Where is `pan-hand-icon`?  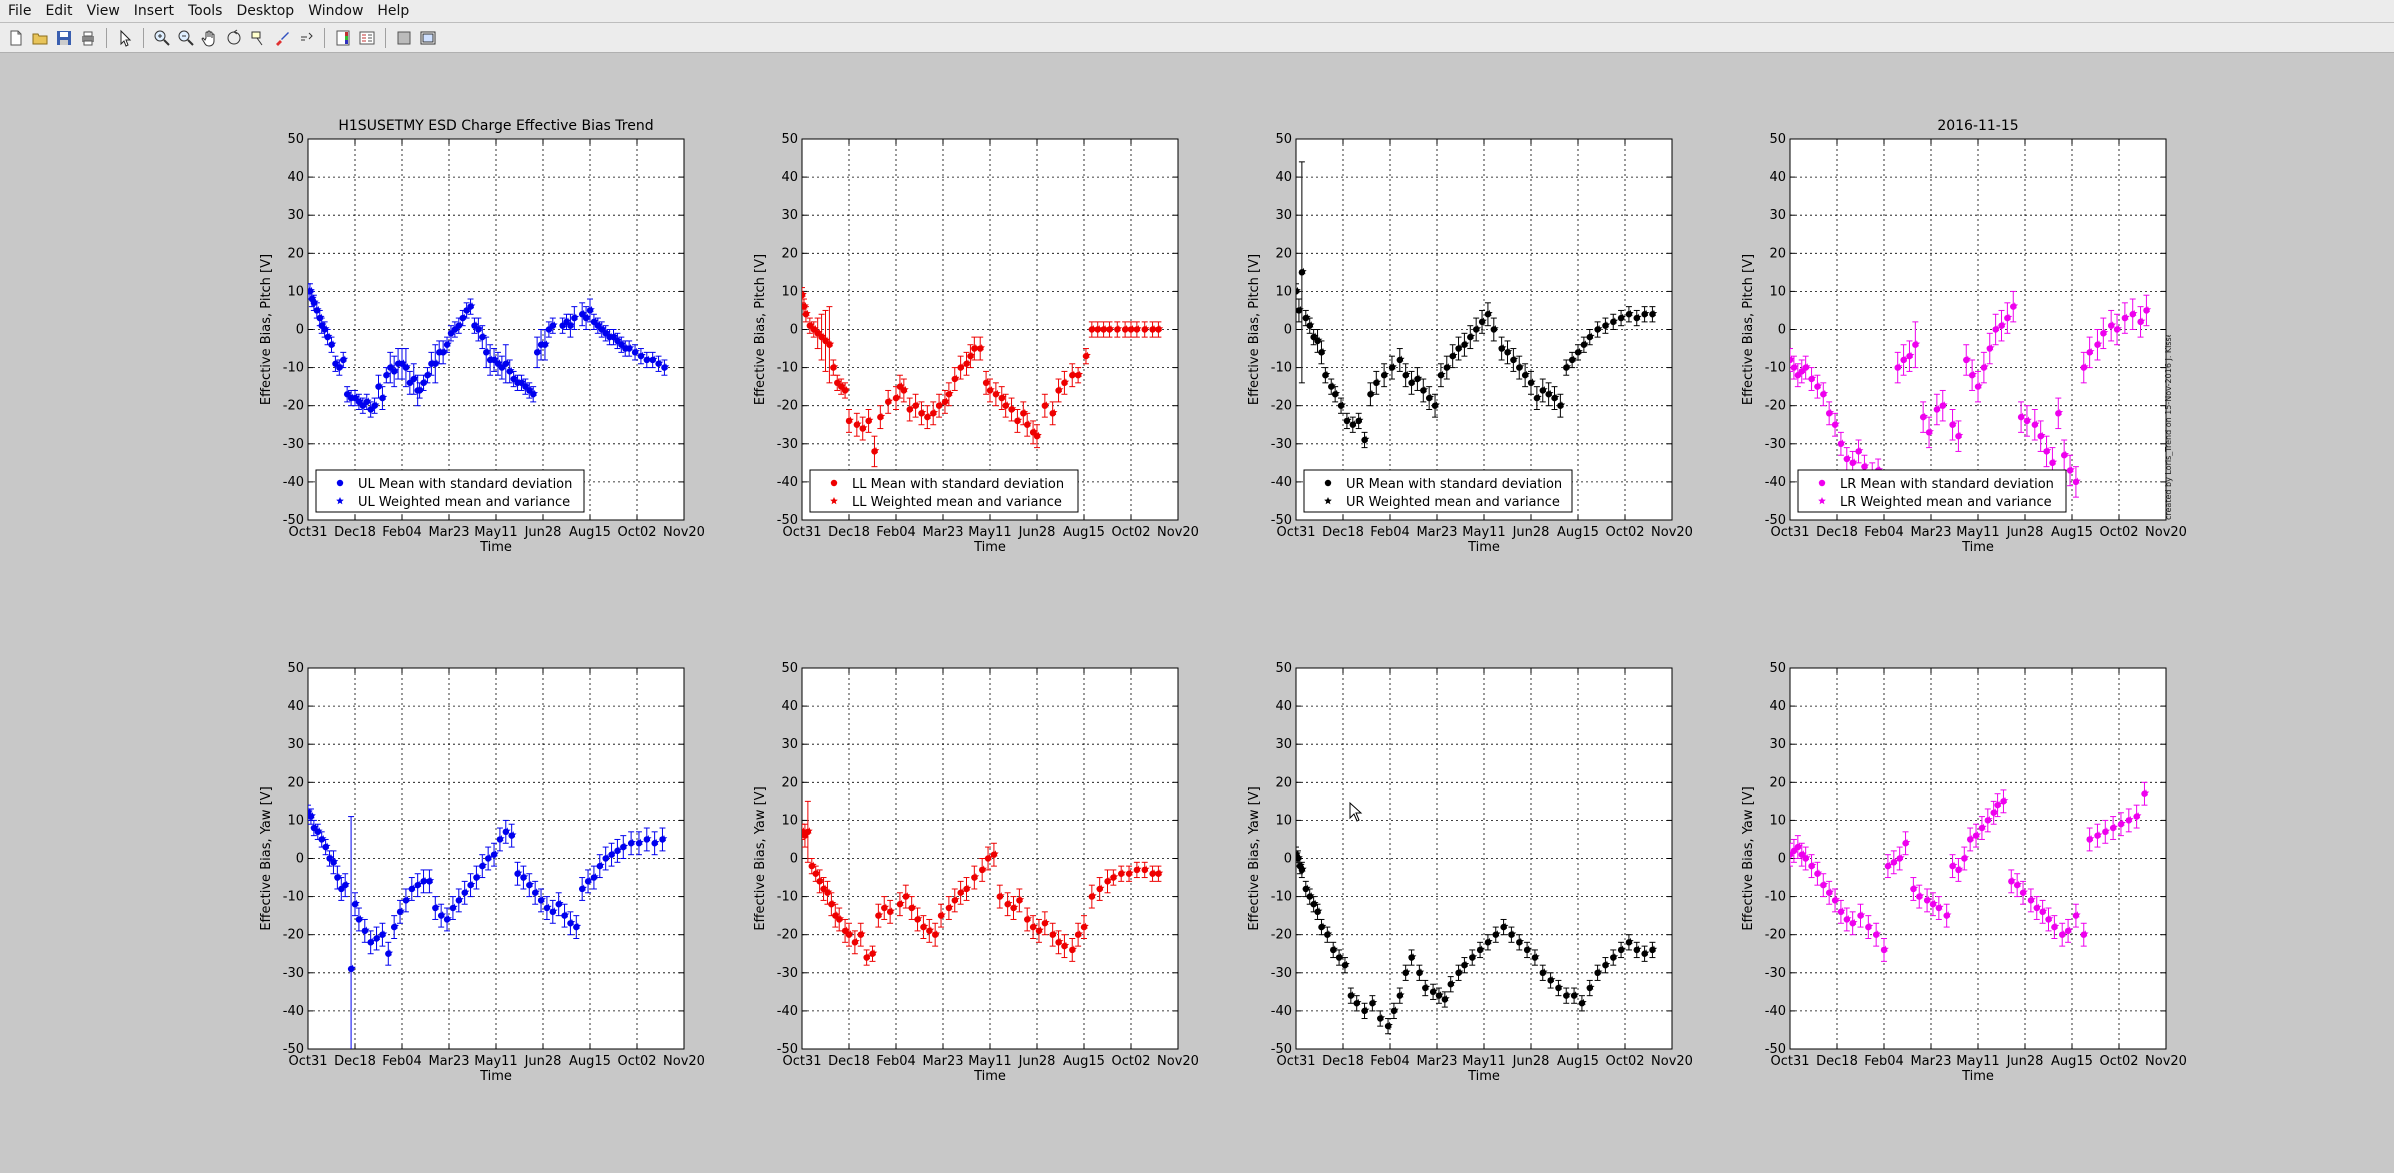 pan-hand-icon is located at coordinates (210, 38).